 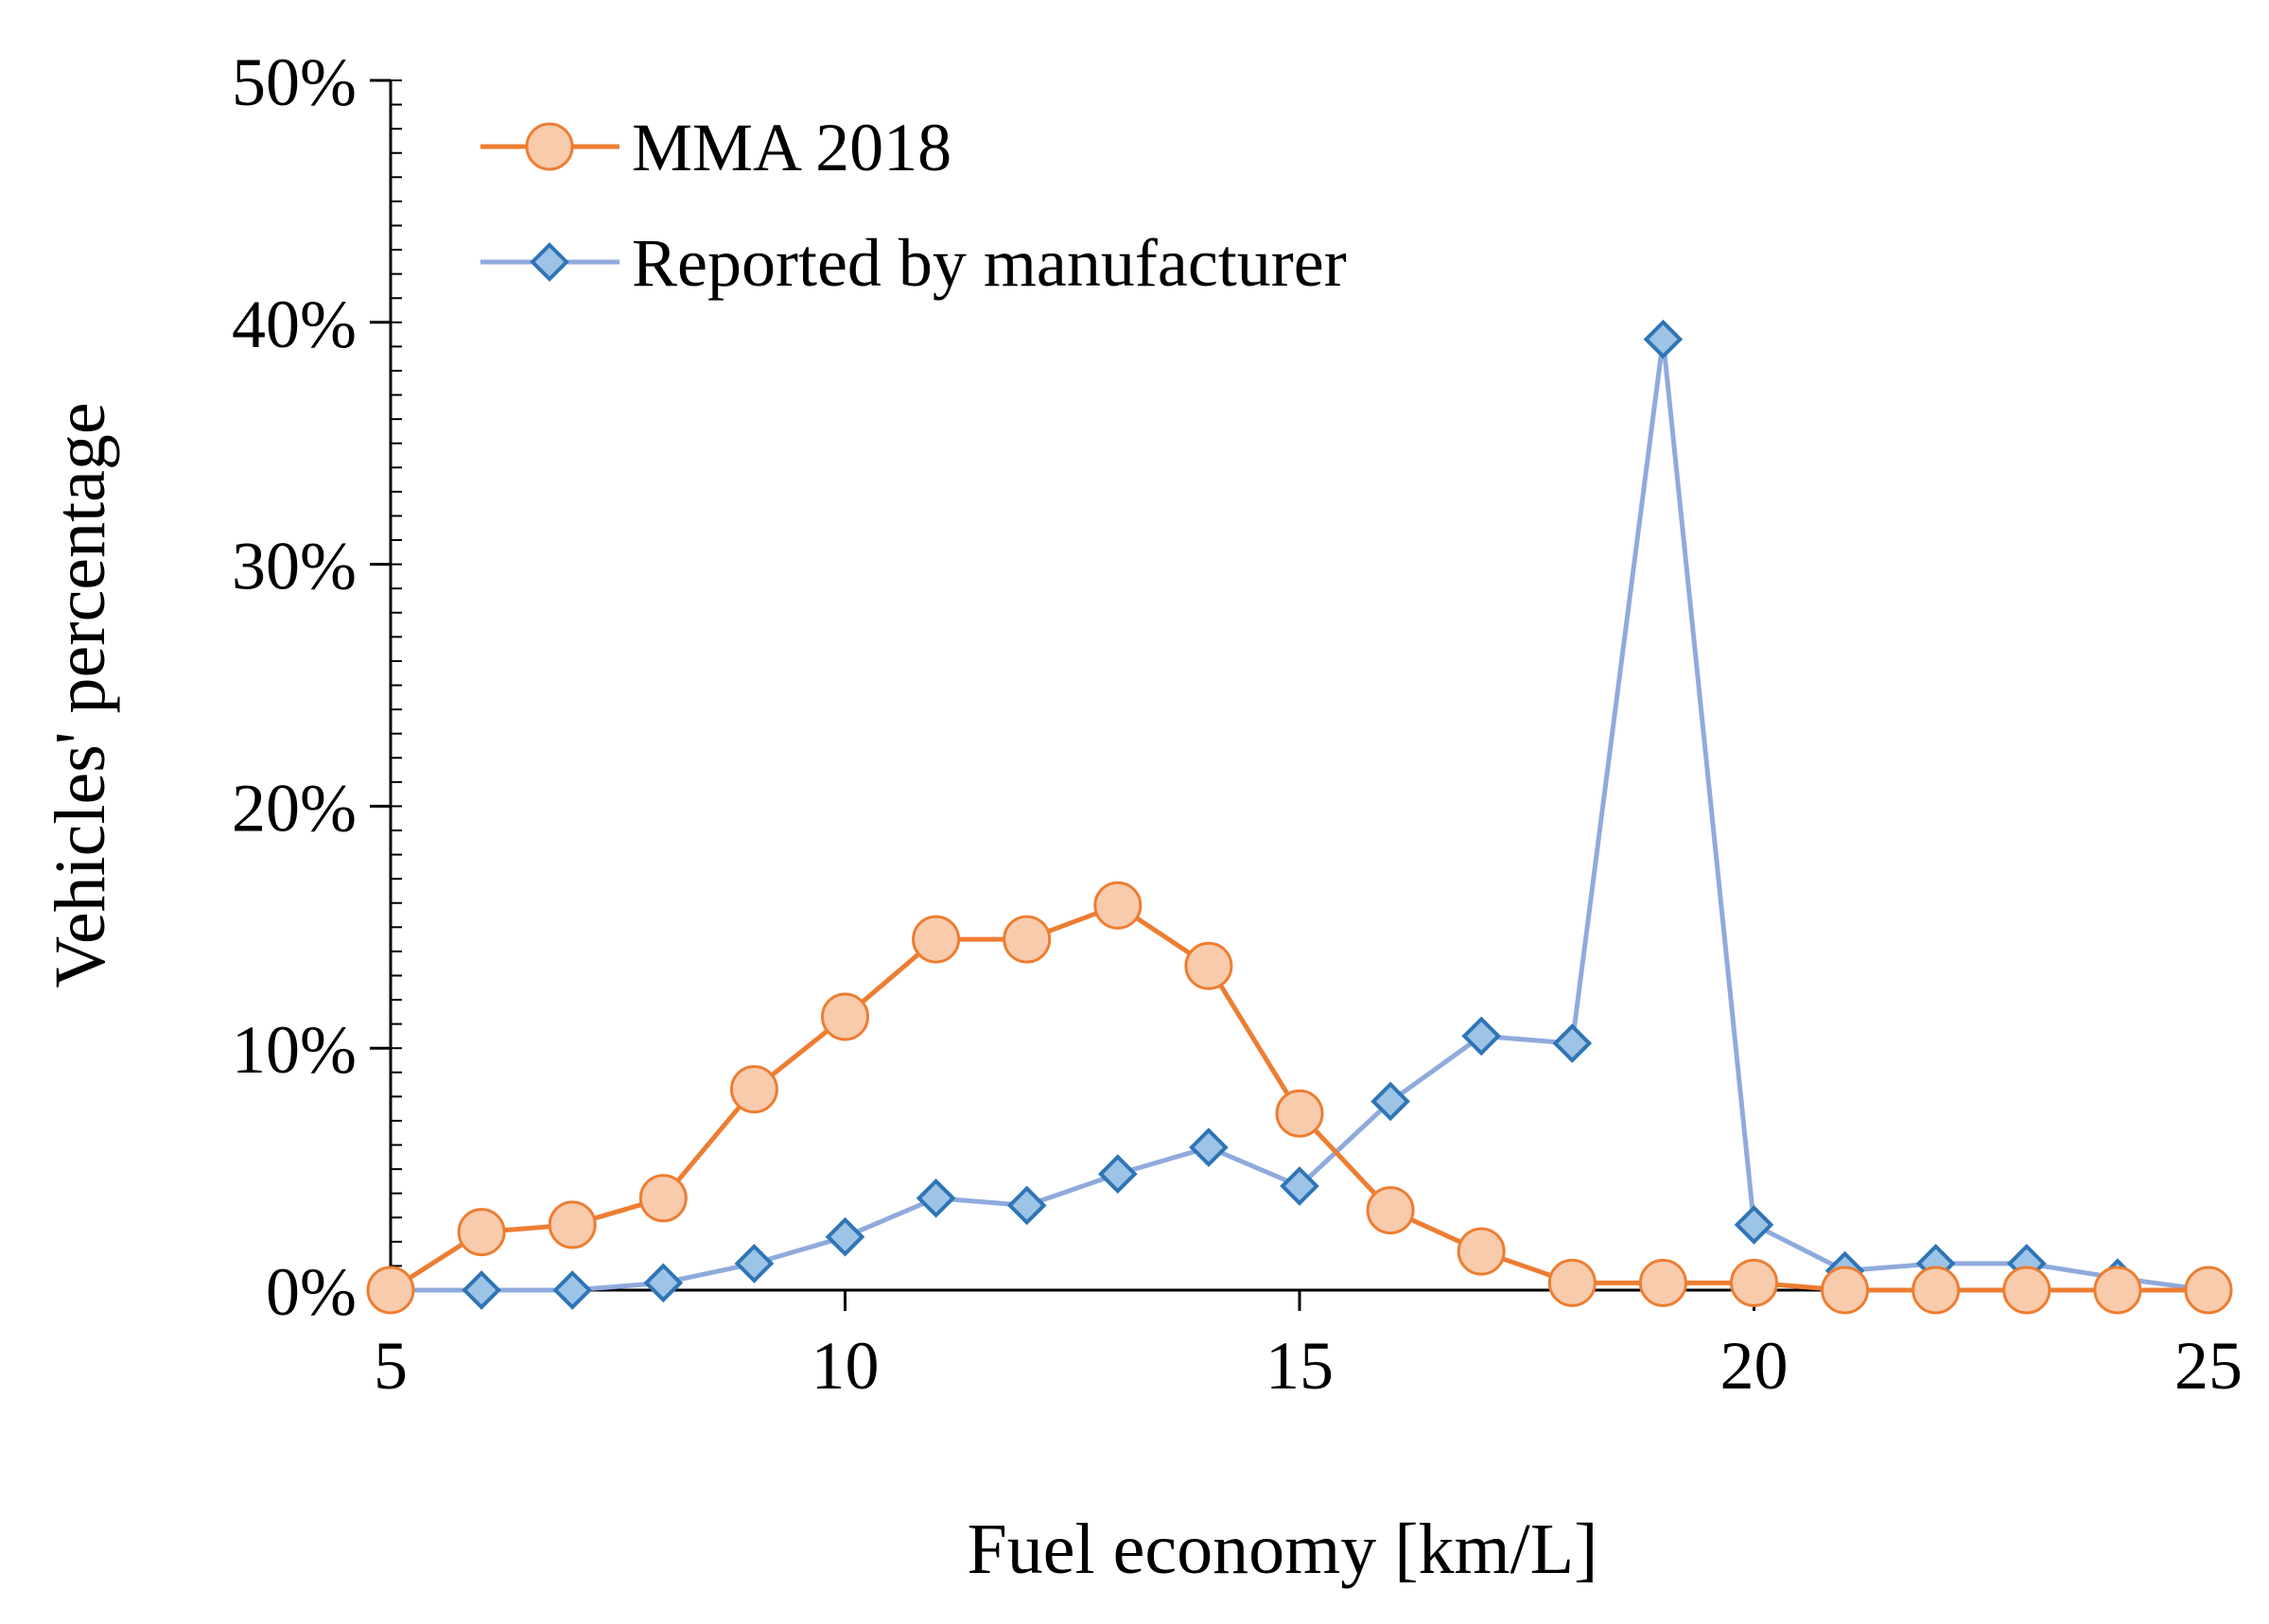 I want to click on y-minor-ticks, so click(x=397, y=685).